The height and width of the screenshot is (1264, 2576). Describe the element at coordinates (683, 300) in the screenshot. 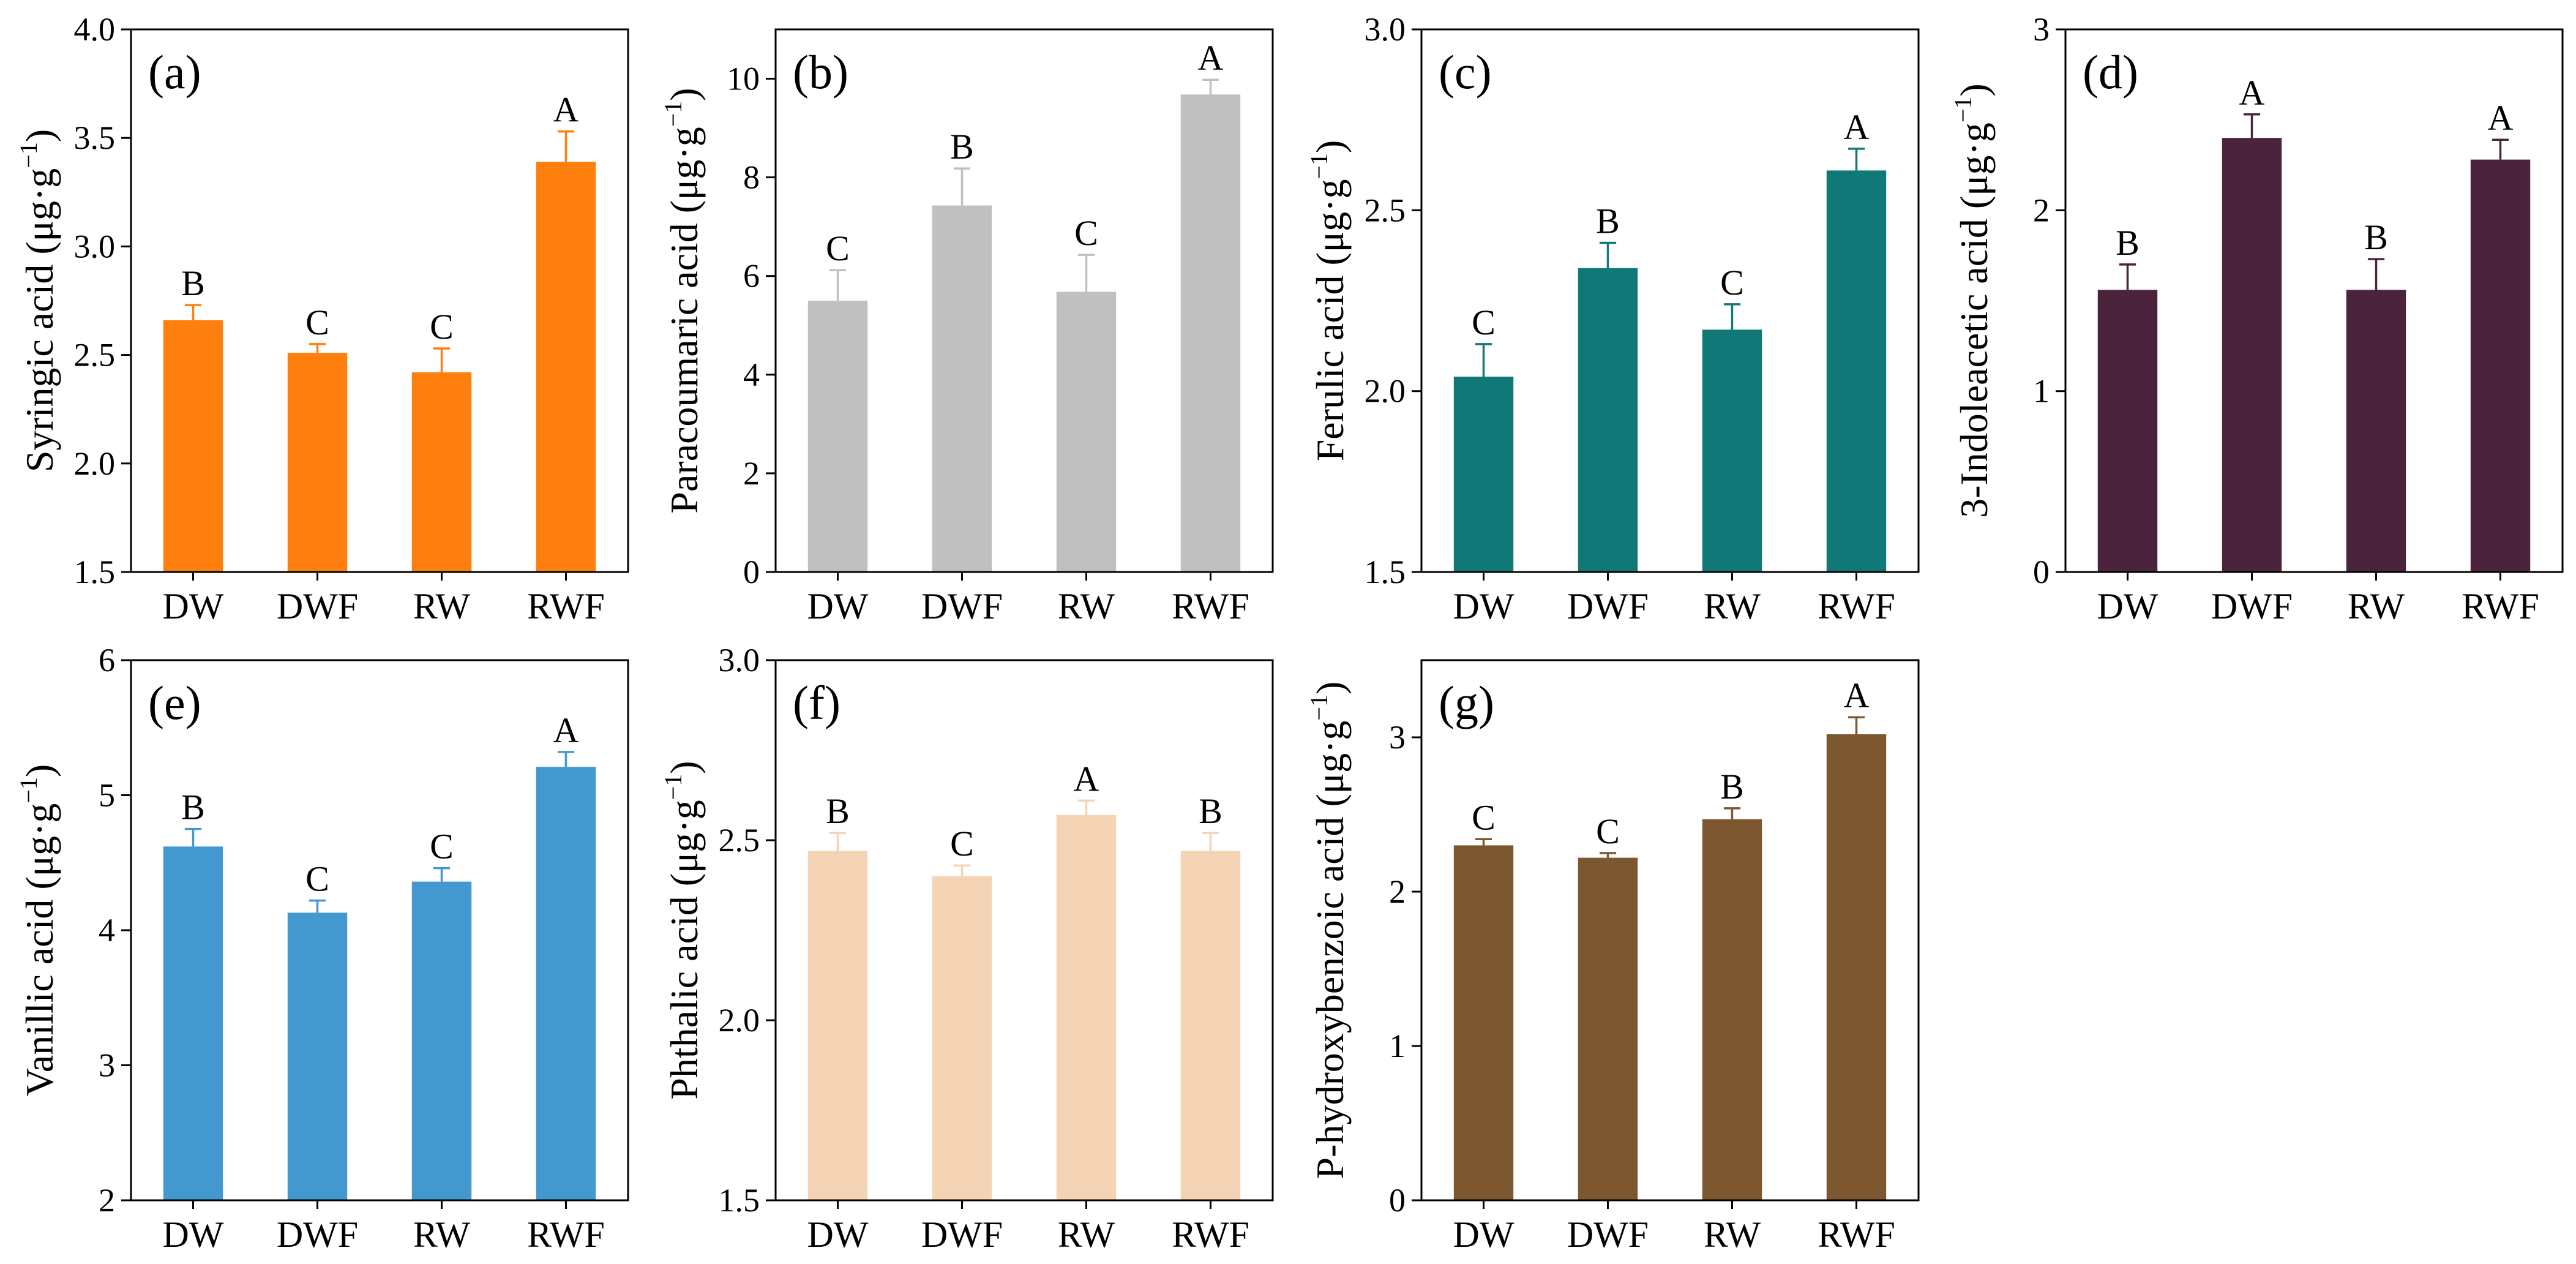

I see `y-axis-title: Paracoumaric acid (μg·g−1)` at that location.